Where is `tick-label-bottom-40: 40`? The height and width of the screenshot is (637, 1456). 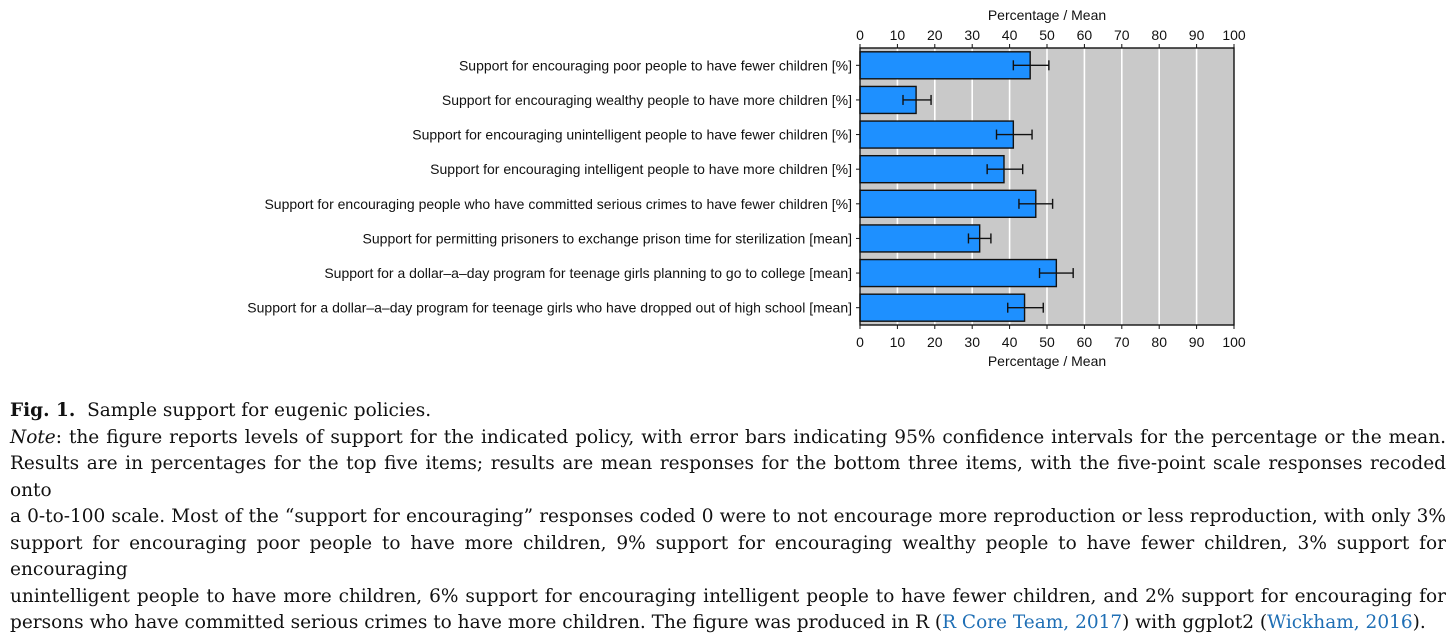 tick-label-bottom-40: 40 is located at coordinates (1010, 342).